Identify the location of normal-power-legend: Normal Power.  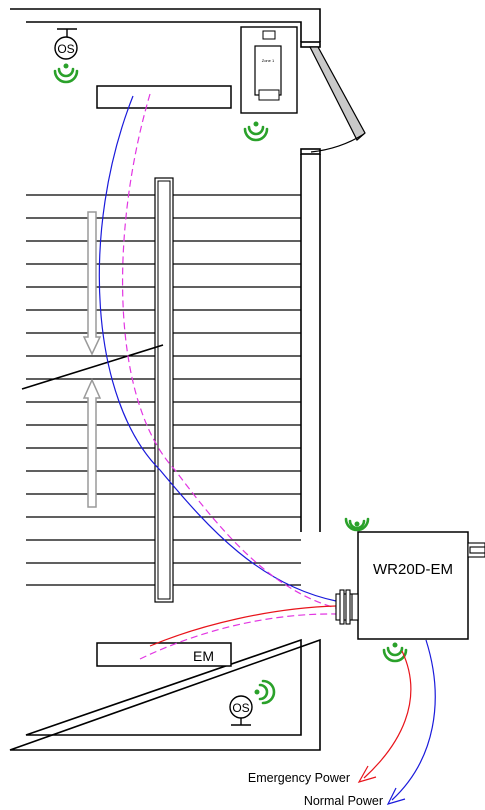
(343, 801).